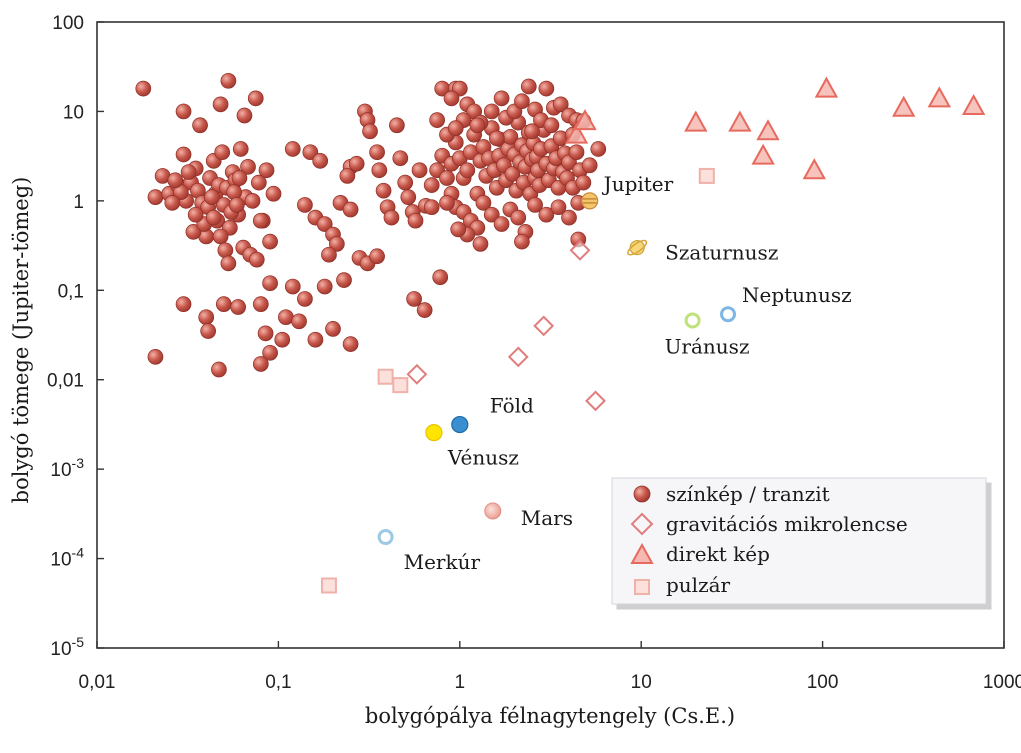 The image size is (1021, 753). Describe the element at coordinates (638, 184) in the screenshot. I see `planet-jupiter-label: Jupiter` at that location.